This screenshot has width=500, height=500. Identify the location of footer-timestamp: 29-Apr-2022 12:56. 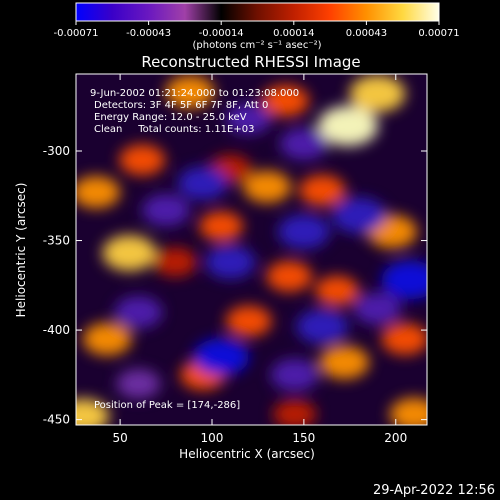
(434, 490).